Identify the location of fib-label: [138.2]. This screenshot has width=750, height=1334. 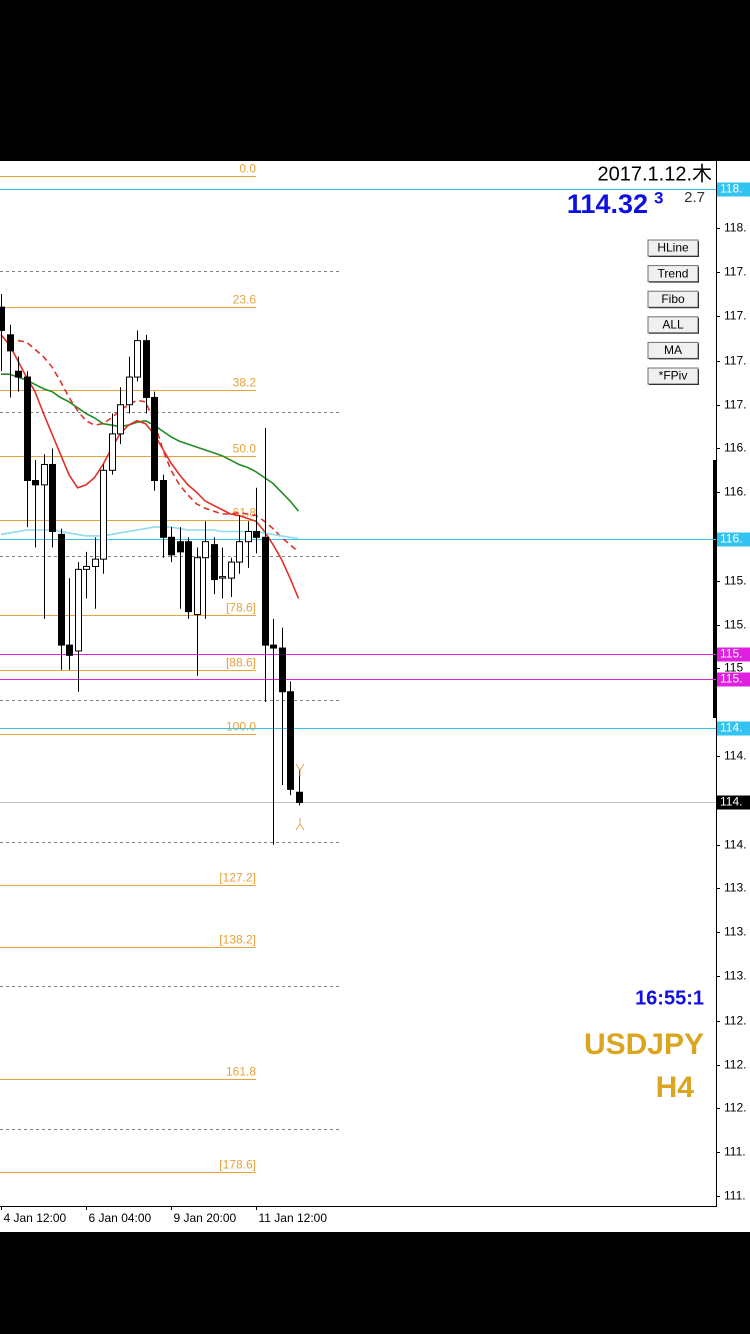
(237, 940).